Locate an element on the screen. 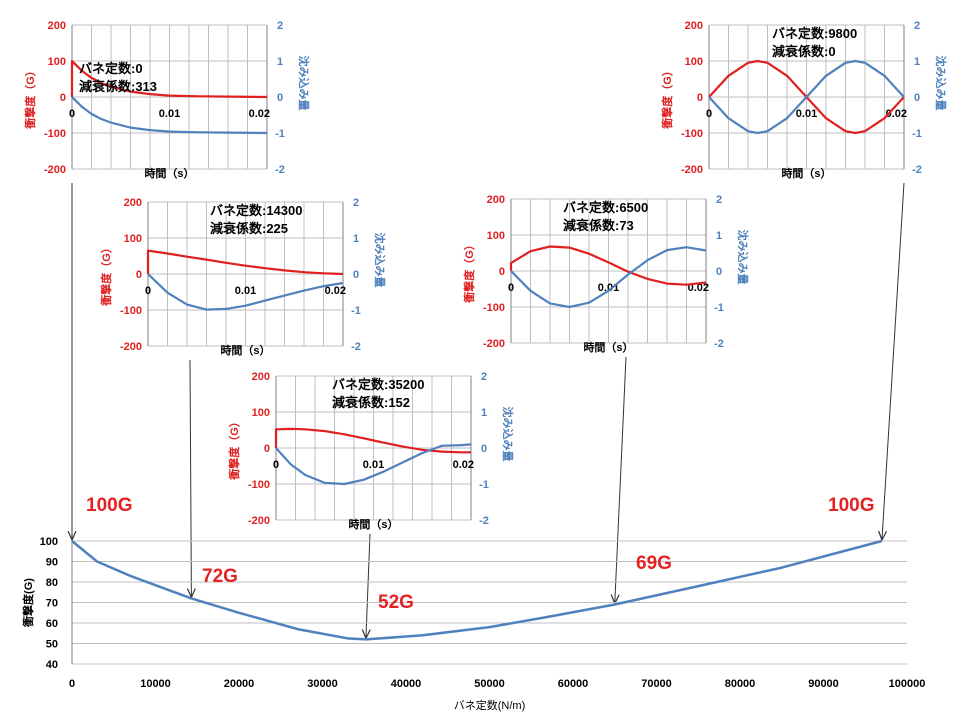 This screenshot has height=725, width=960. main-series-line is located at coordinates (477, 590).